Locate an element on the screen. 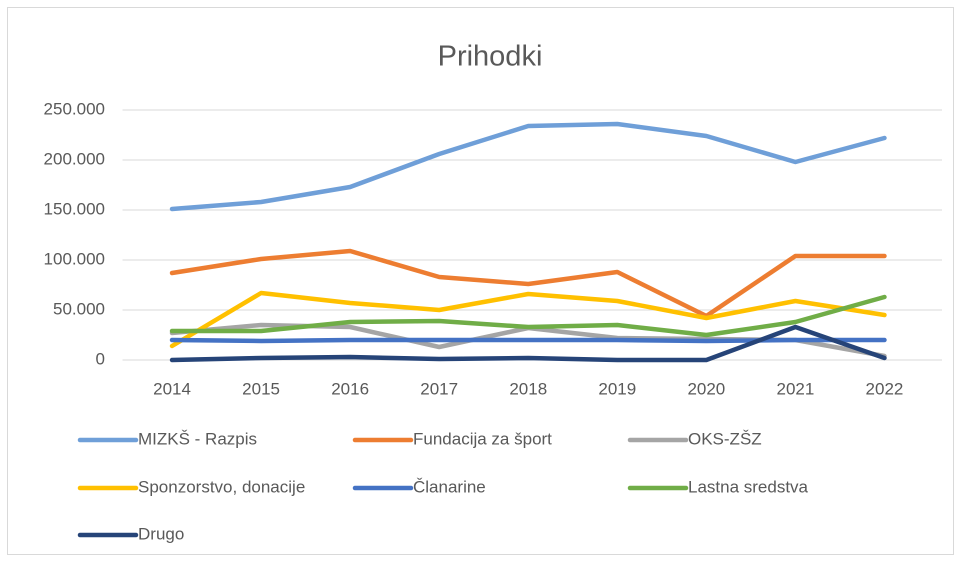  x-tick-label: 2018 is located at coordinates (528, 388).